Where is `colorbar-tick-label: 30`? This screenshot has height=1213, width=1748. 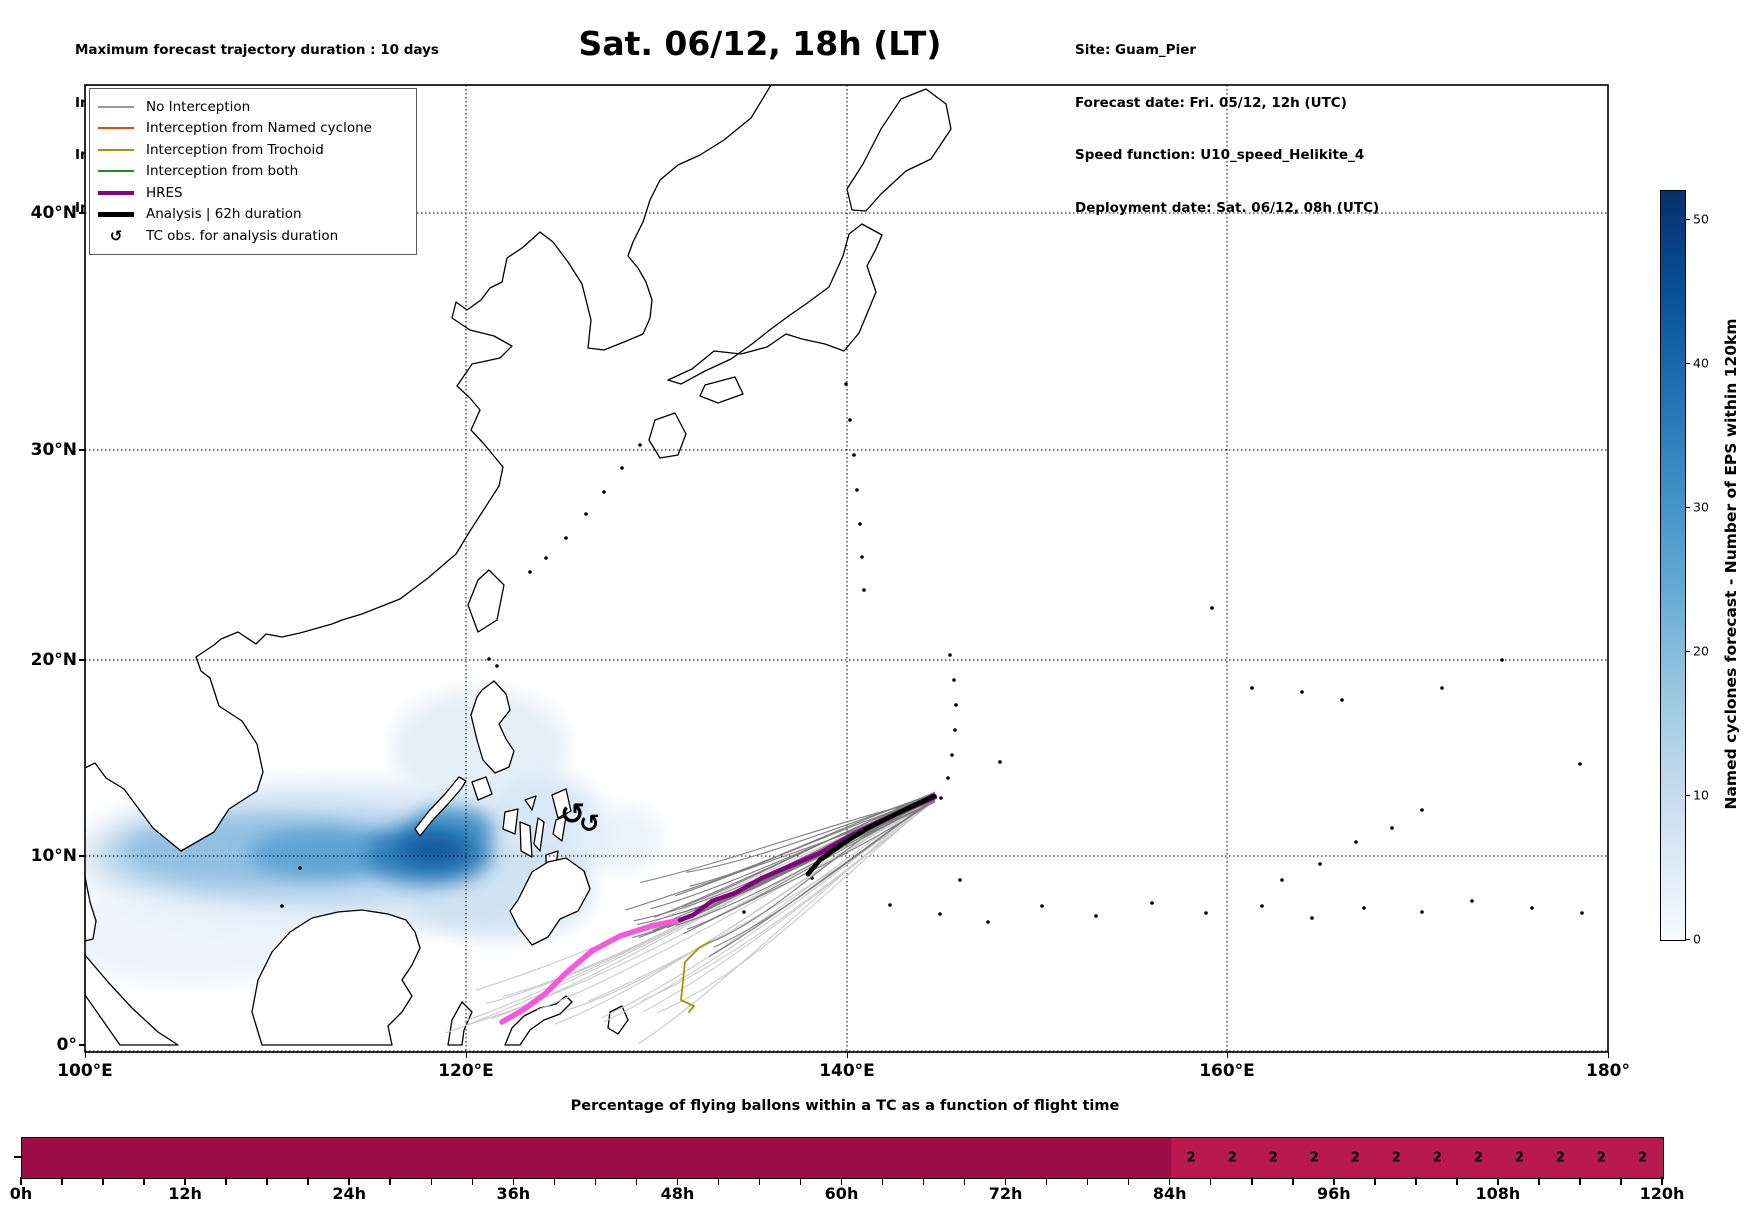 colorbar-tick-label: 30 is located at coordinates (1701, 507).